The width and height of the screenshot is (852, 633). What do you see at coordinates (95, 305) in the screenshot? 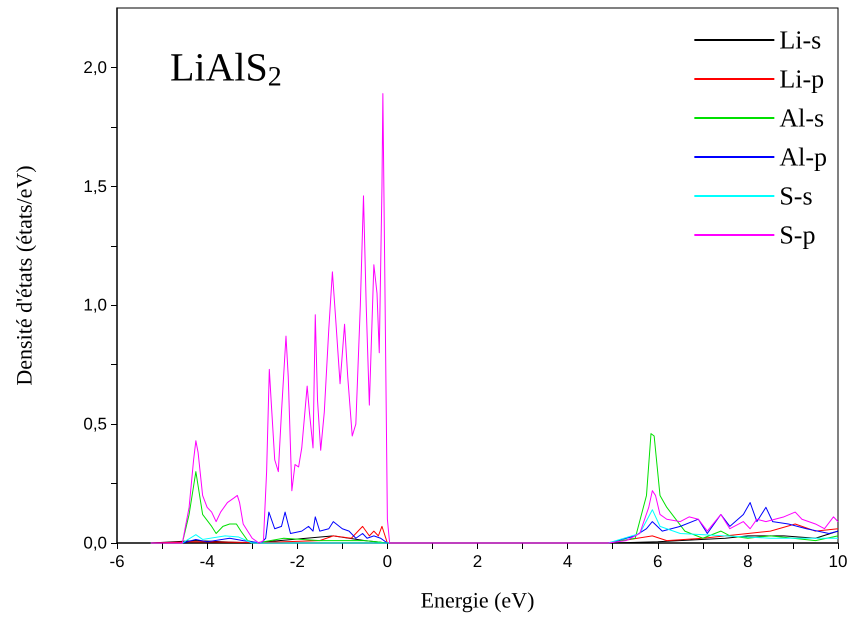
I see `y-tick-label: 1,0` at bounding box center [95, 305].